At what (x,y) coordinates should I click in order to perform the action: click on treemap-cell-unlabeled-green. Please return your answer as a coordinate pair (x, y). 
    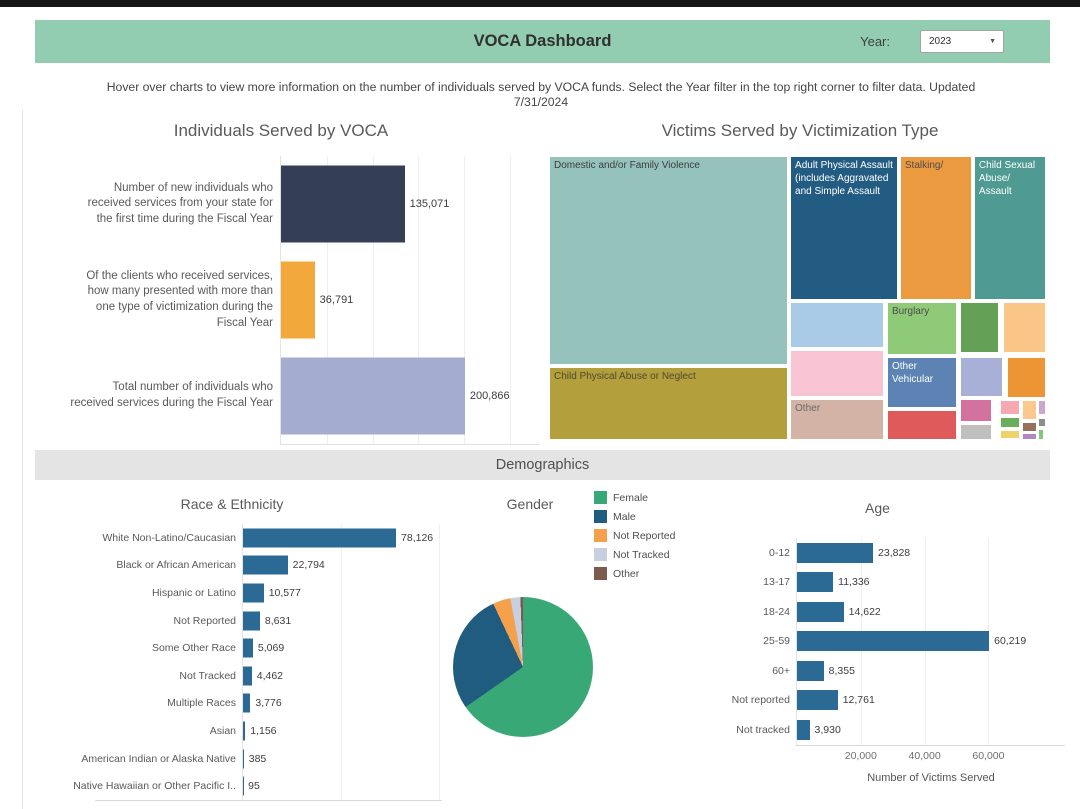
    Looking at the image, I should click on (1009, 422).